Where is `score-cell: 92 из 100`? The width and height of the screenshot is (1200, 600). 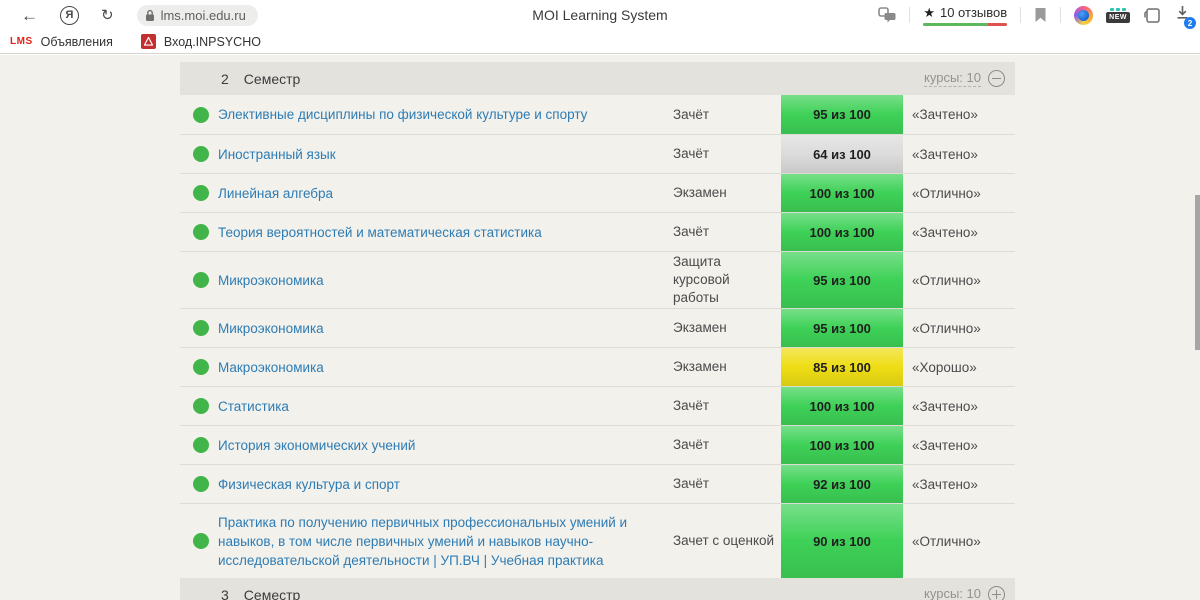 score-cell: 92 из 100 is located at coordinates (842, 484).